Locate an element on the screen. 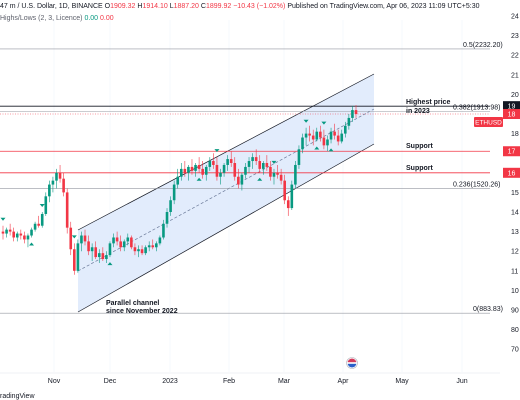 Image resolution: width=520 pixels, height=400 pixels. y-tick-label: 11 is located at coordinates (514, 271).